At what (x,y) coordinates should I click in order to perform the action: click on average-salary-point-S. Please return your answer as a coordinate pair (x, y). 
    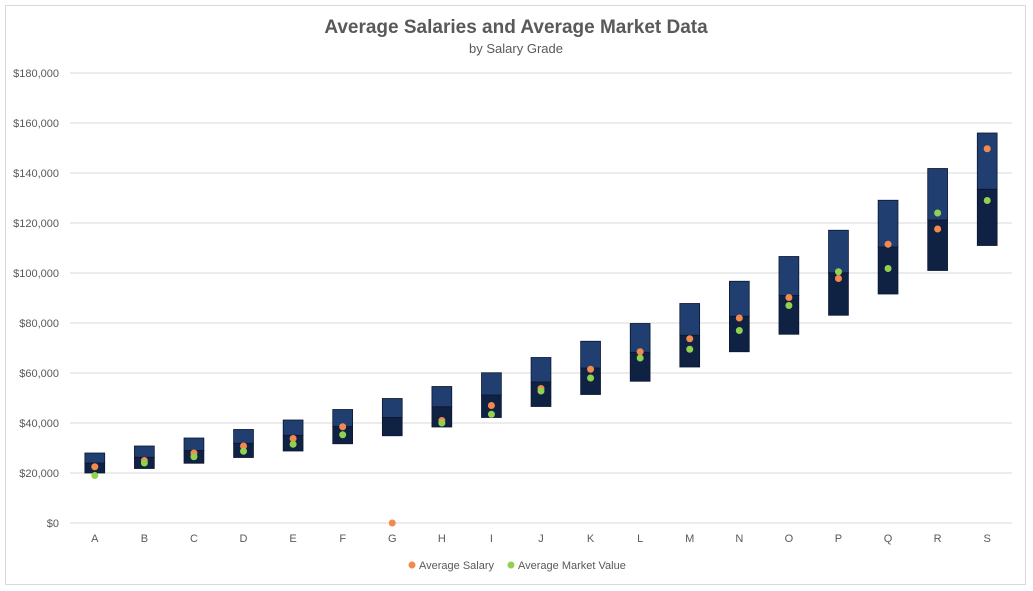
    Looking at the image, I should click on (987, 149).